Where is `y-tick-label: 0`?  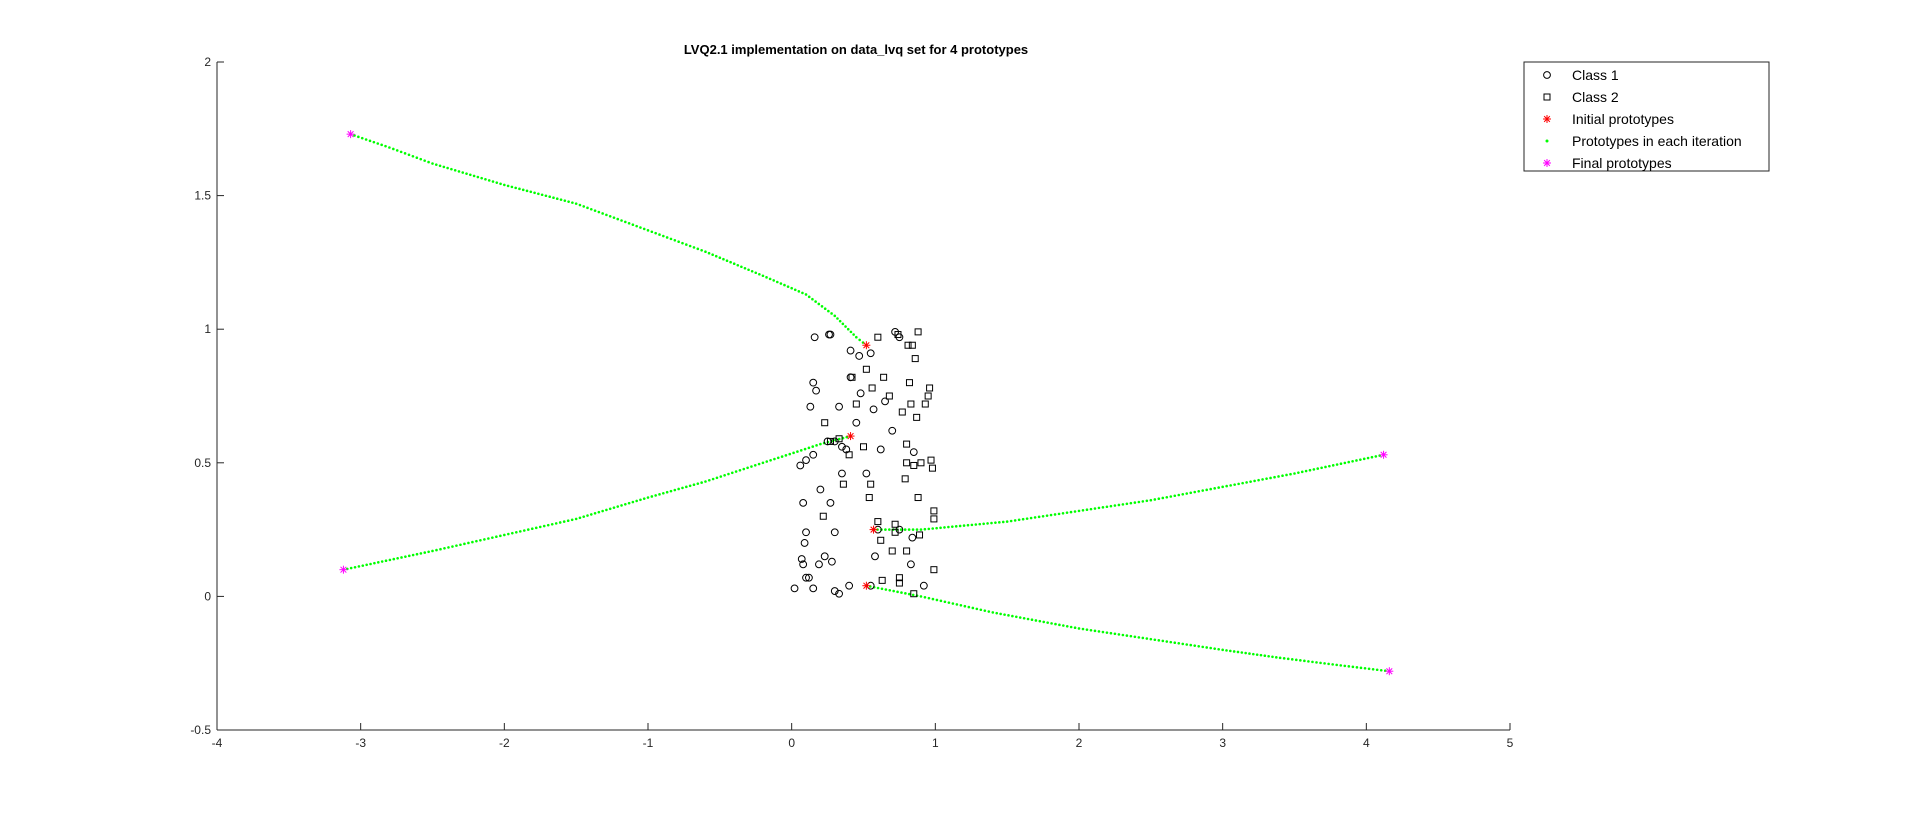 y-tick-label: 0 is located at coordinates (207, 596).